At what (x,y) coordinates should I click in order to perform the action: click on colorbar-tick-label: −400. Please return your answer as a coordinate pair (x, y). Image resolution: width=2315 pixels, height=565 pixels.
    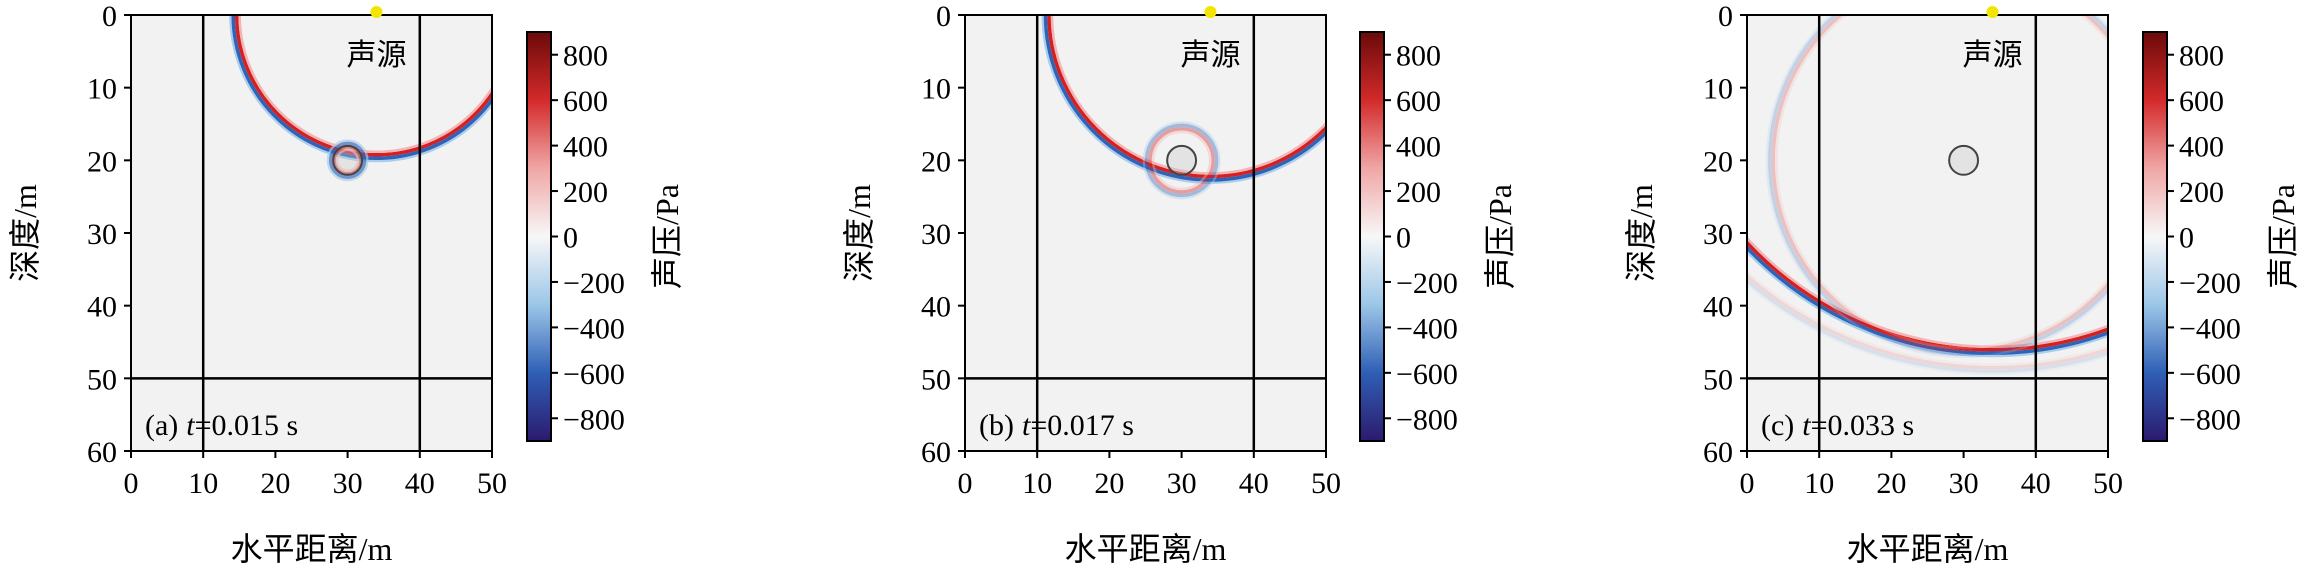
    Looking at the image, I should click on (1427, 328).